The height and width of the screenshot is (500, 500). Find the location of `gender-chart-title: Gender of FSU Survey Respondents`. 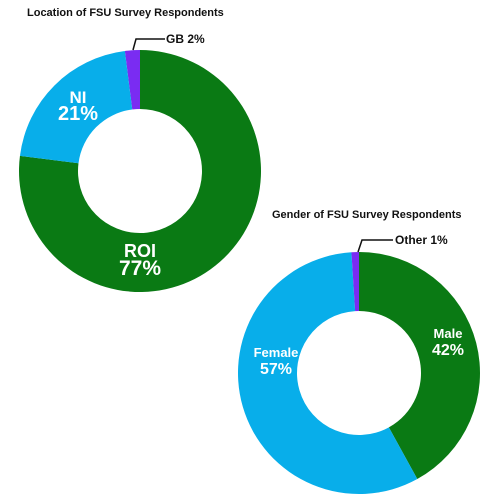

gender-chart-title: Gender of FSU Survey Respondents is located at coordinates (367, 215).